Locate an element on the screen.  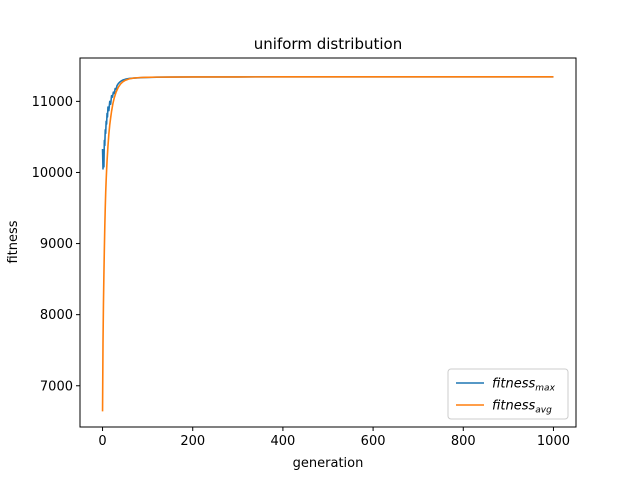
y-axis-label: fitness is located at coordinates (13, 241).